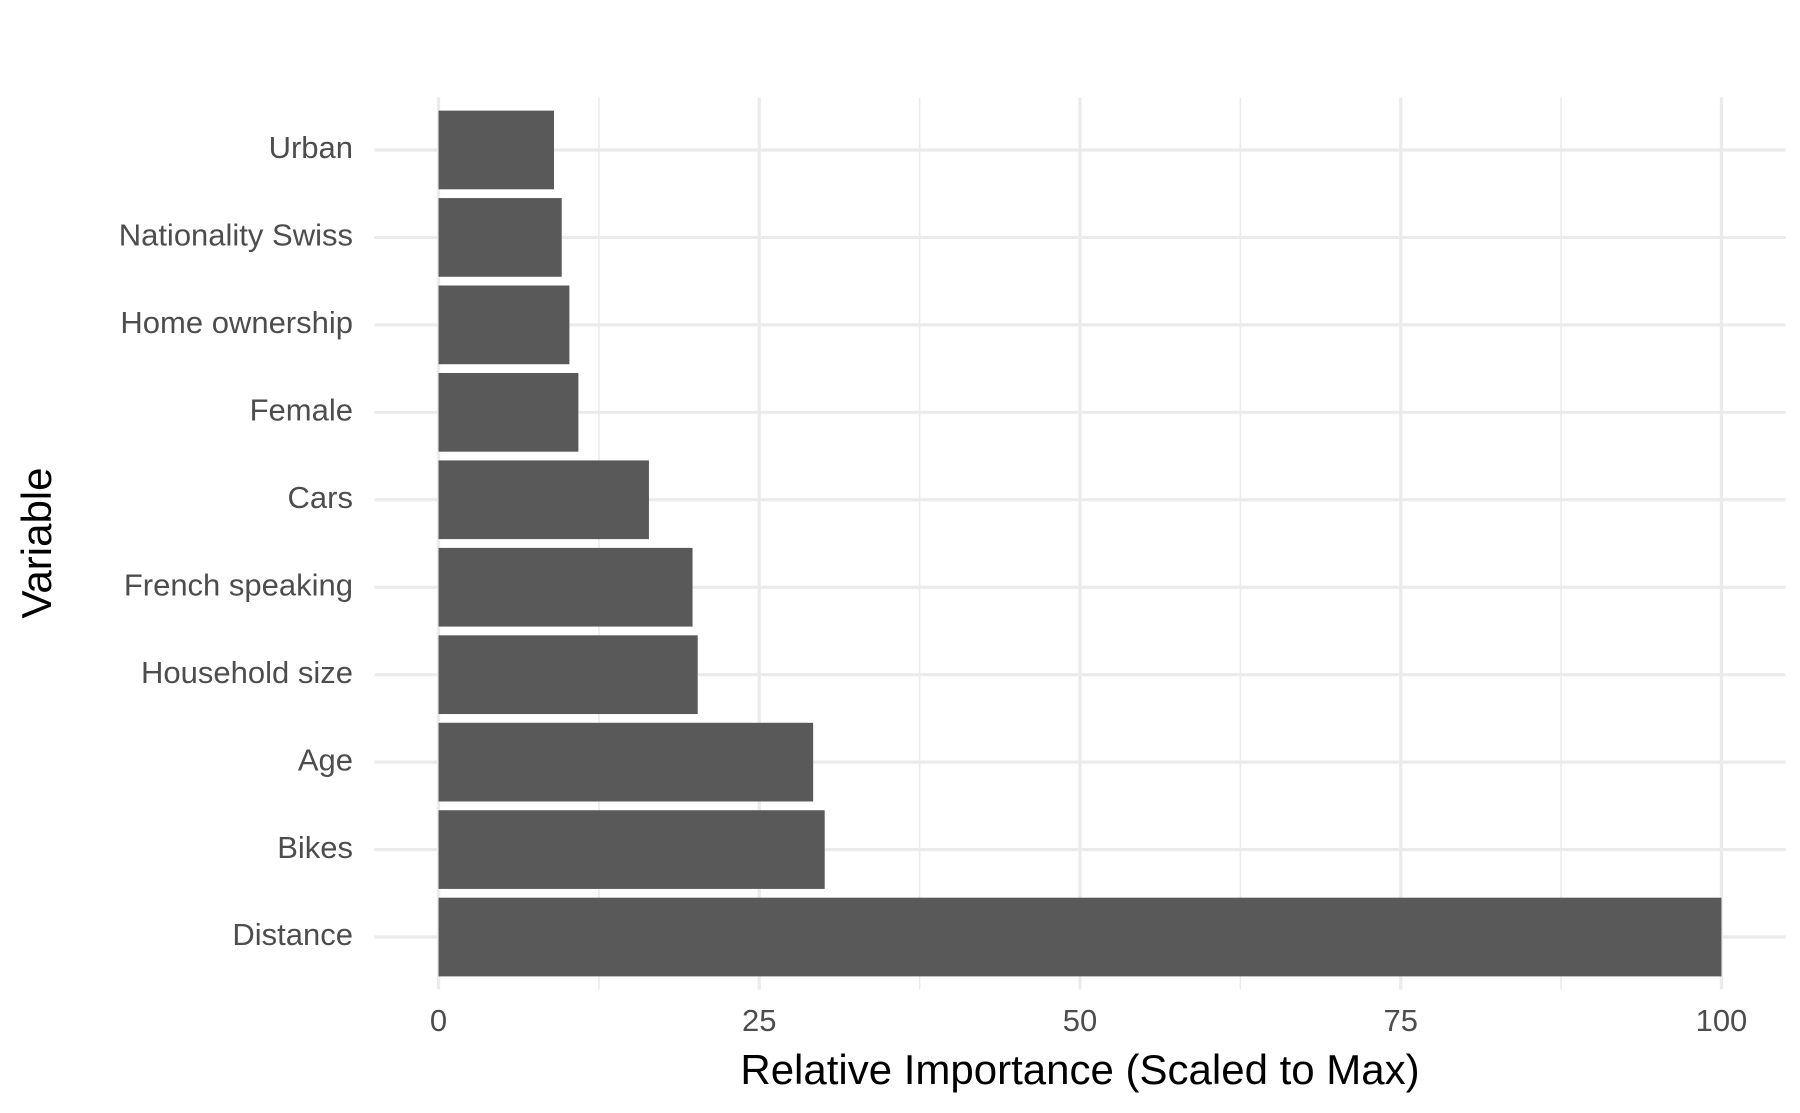 The width and height of the screenshot is (1800, 1113). What do you see at coordinates (36, 543) in the screenshot?
I see `y-axis-title: Variable` at bounding box center [36, 543].